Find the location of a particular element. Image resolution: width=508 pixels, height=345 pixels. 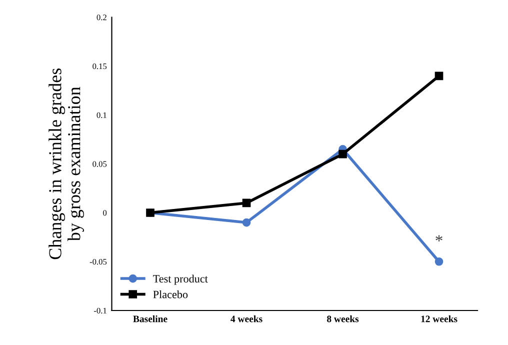

legend-label: Test product is located at coordinates (180, 279).